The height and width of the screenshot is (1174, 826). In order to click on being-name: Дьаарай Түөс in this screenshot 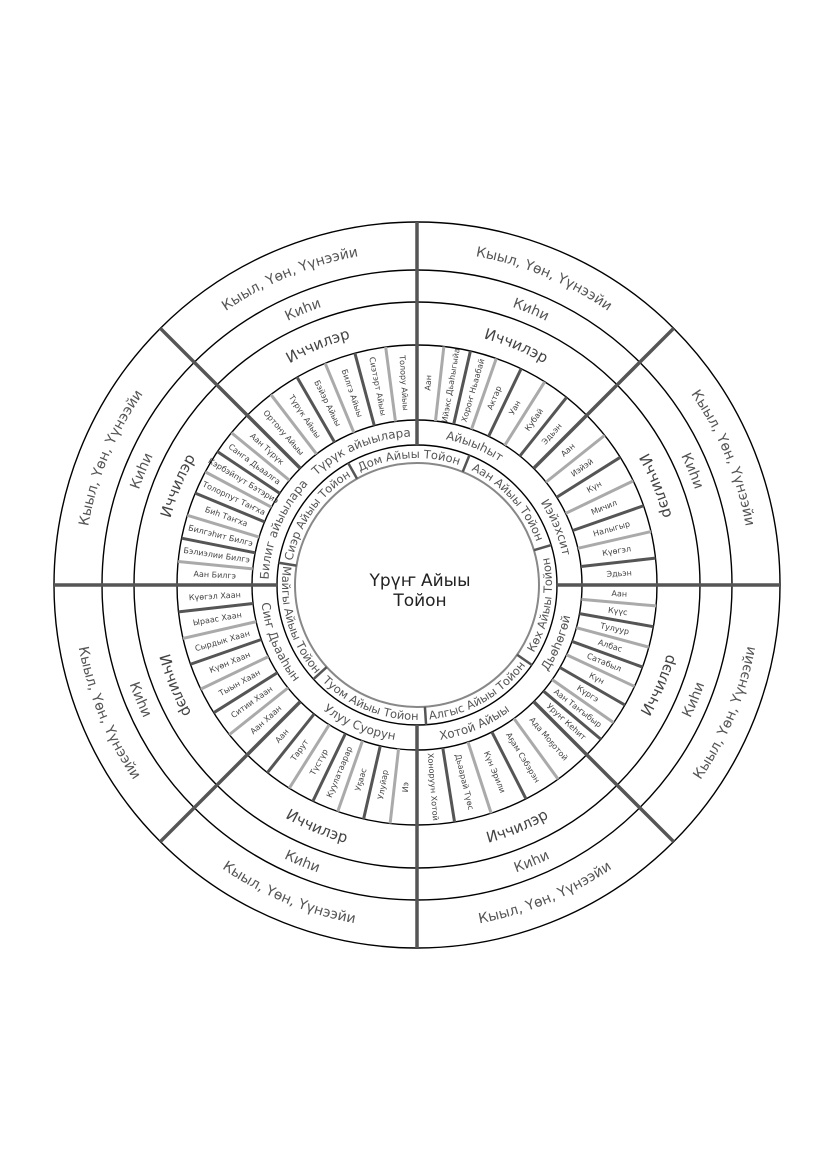, I will do `click(464, 782)`.